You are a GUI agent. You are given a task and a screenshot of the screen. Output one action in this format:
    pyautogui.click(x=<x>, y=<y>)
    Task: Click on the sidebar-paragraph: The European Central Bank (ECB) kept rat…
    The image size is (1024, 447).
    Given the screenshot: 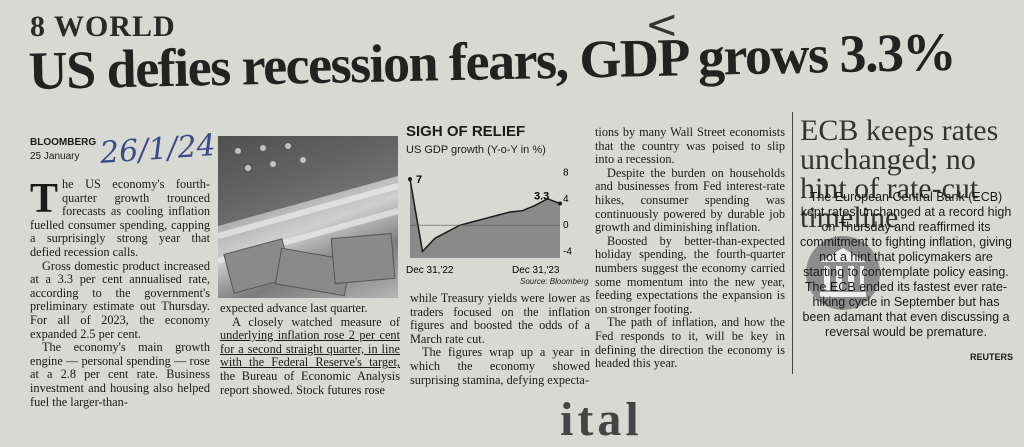 What is the action you would take?
    pyautogui.click(x=906, y=264)
    